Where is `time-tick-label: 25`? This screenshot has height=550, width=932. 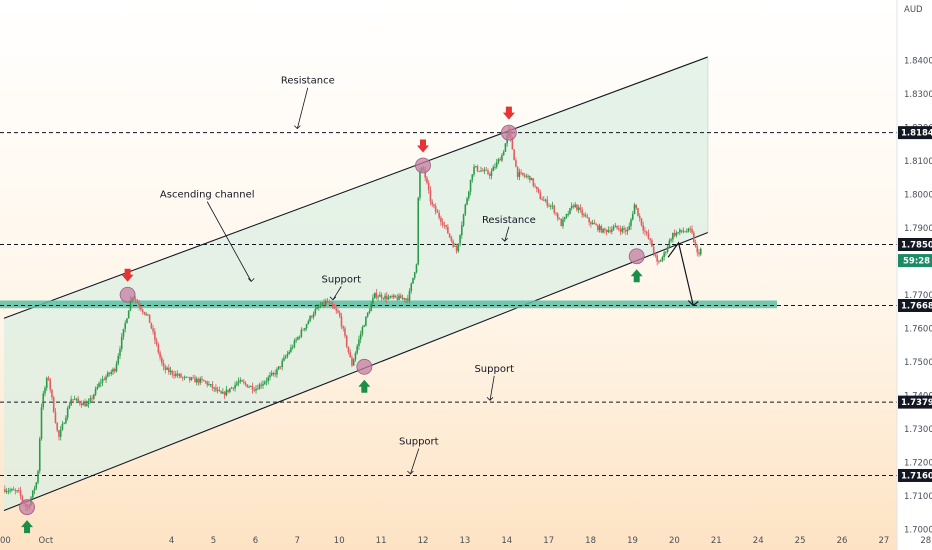
time-tick-label: 25 is located at coordinates (800, 541).